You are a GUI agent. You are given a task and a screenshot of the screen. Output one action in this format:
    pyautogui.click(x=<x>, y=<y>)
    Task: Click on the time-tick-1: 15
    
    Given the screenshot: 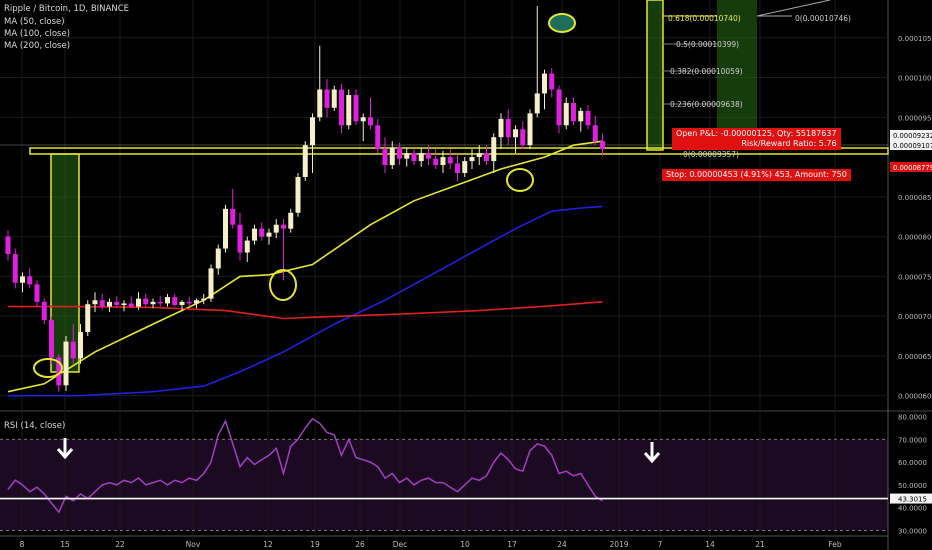 What is the action you would take?
    pyautogui.click(x=65, y=544)
    